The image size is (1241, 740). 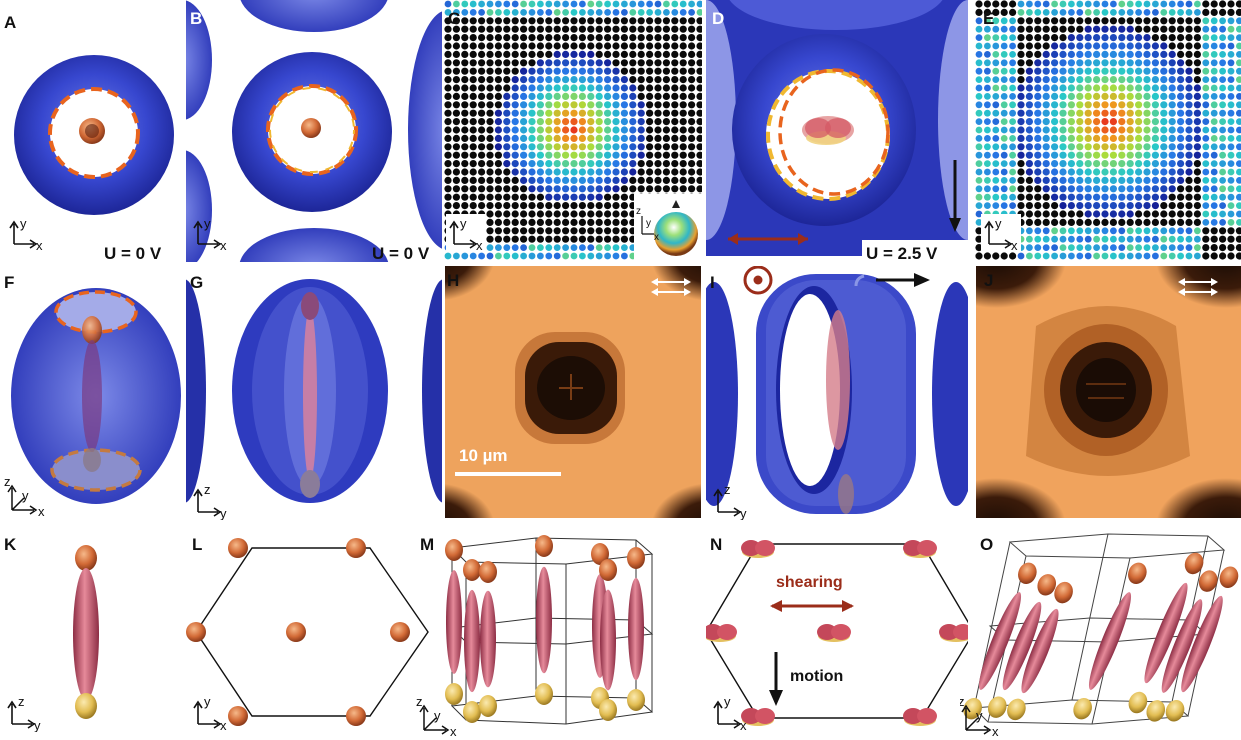 I want to click on panel-f-figure, so click(x=96, y=396).